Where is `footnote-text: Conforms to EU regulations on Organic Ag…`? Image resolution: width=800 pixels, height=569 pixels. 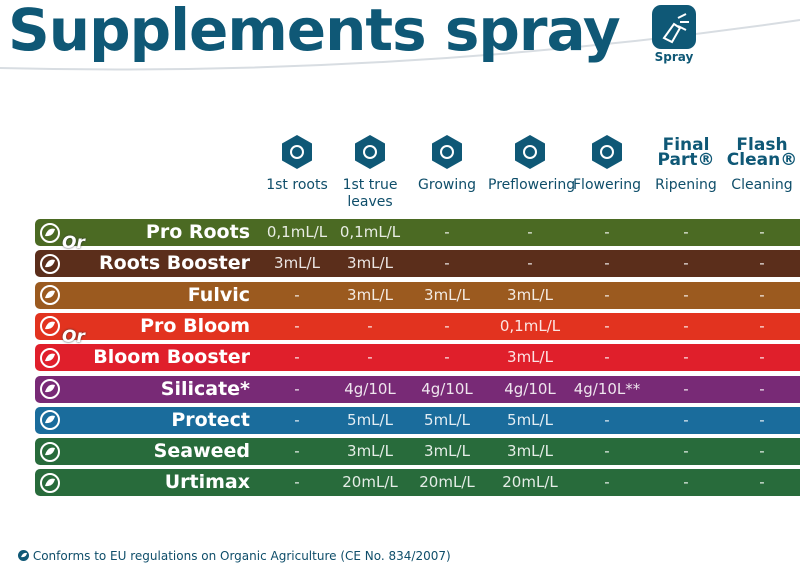
footnote-text: Conforms to EU regulations on Organic Ag… is located at coordinates (241, 556).